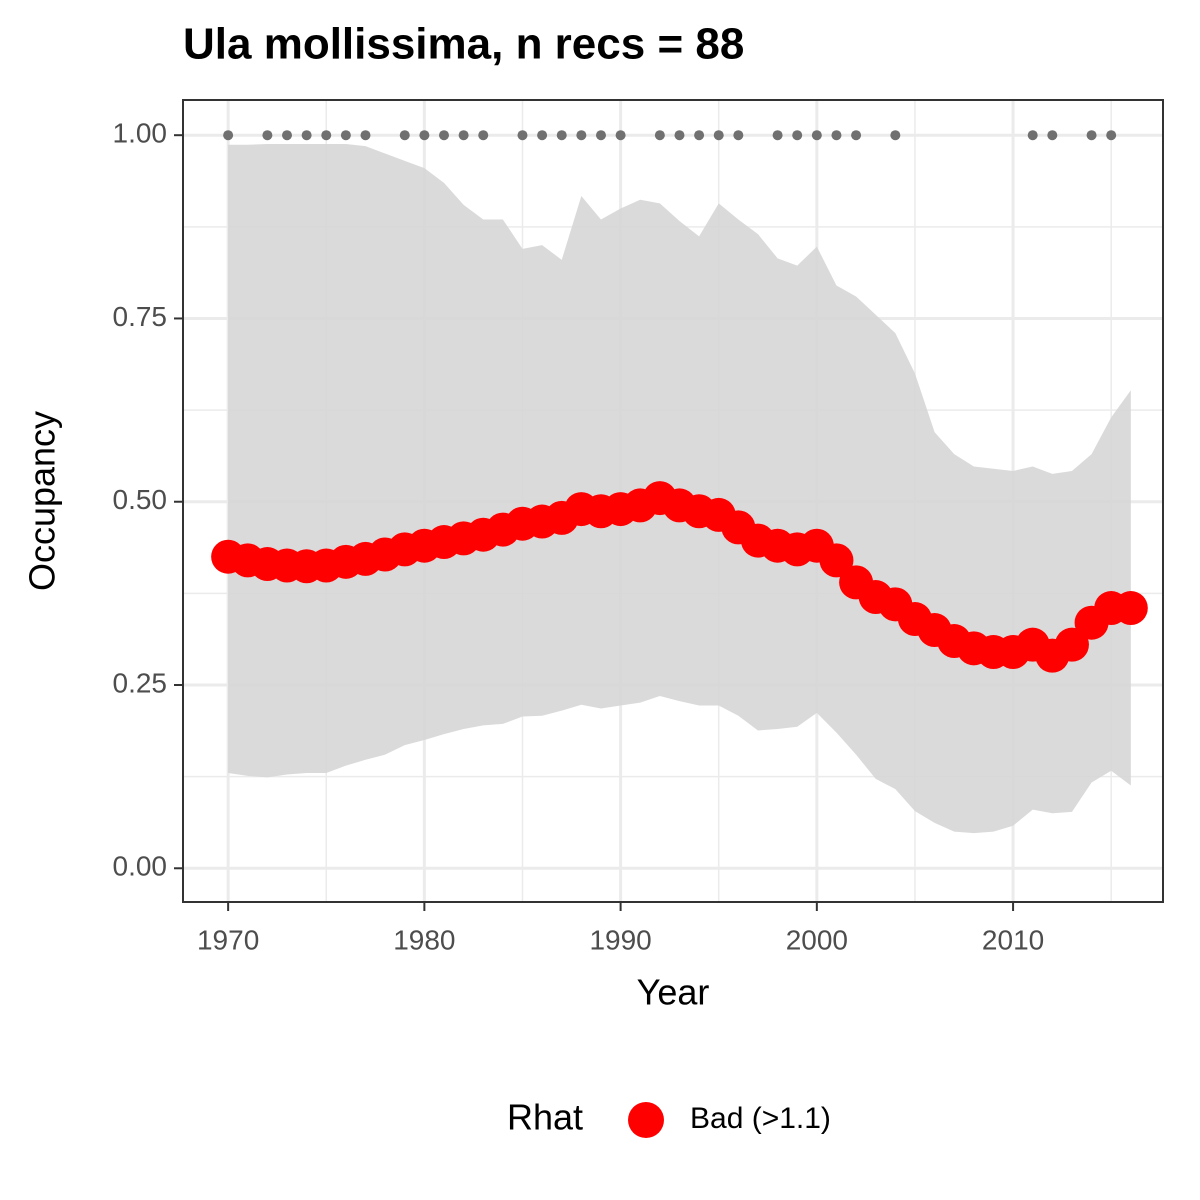 The height and width of the screenshot is (1200, 1200). I want to click on x-axis-title: Year, so click(673, 992).